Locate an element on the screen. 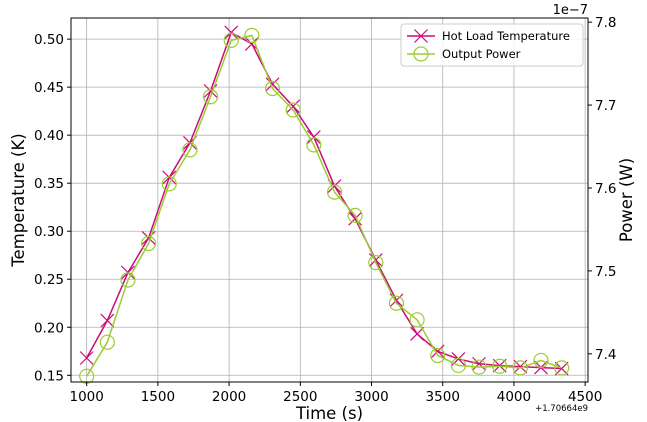 The image size is (647, 422). x-tick-label: 4500 is located at coordinates (585, 397).